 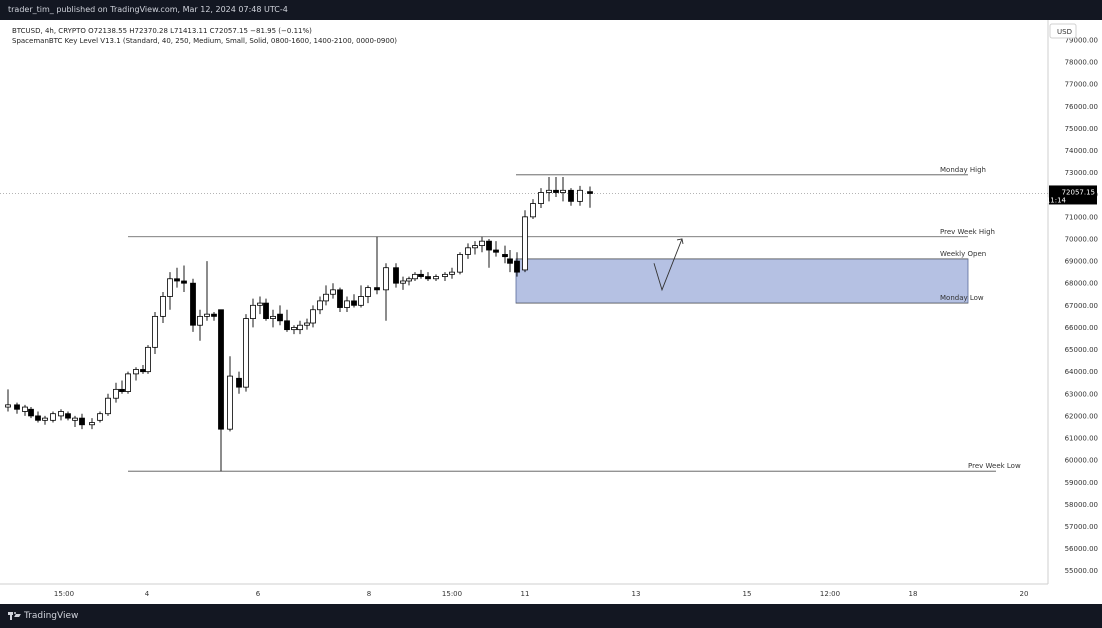 I want to click on tradingview-logo: TradingView, so click(x=43, y=616).